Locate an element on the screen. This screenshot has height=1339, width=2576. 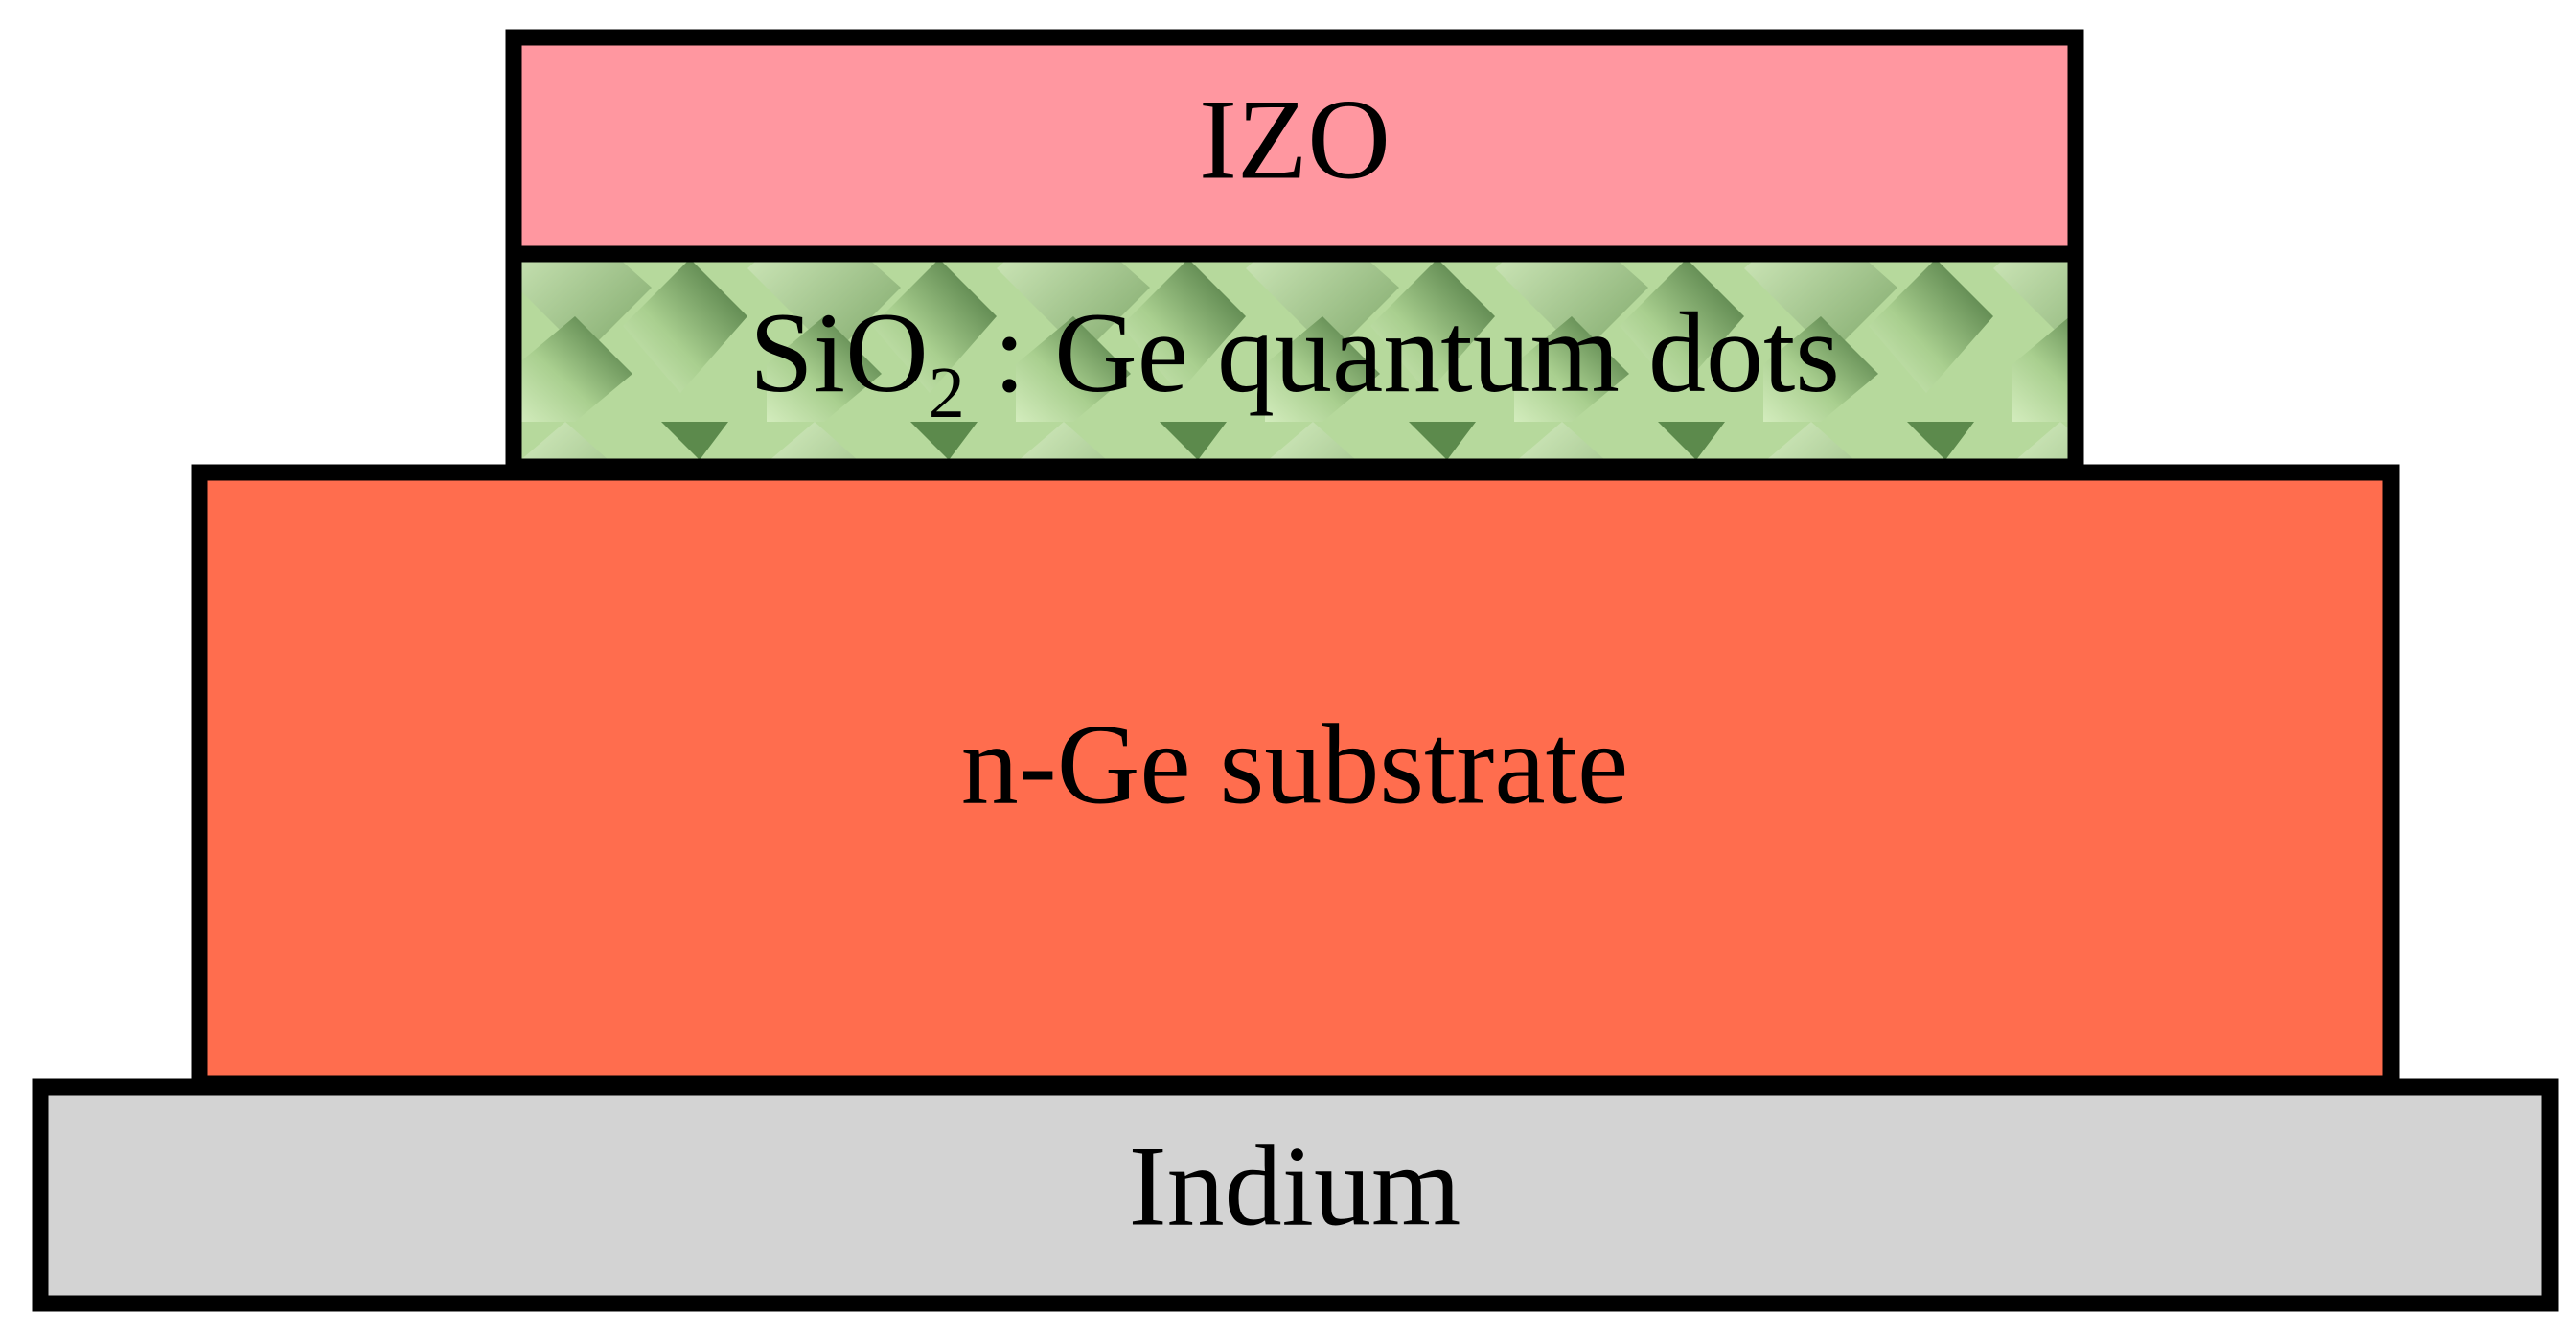
layer-label: SiO2 : Ge quantum dots is located at coordinates (1295, 362).